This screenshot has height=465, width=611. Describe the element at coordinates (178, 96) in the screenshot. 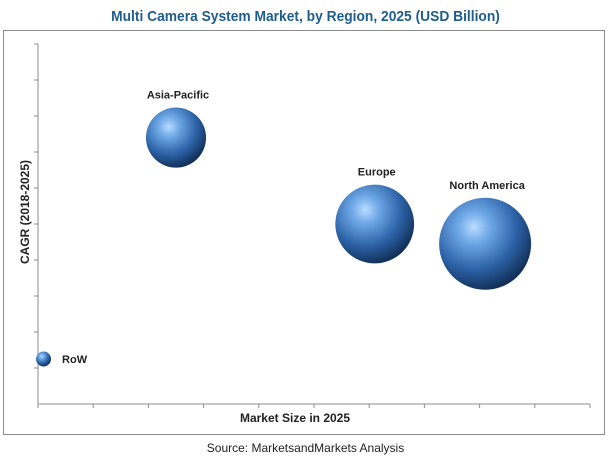

I see `bubble-label-asia-pacific: Asia-Pacific` at that location.